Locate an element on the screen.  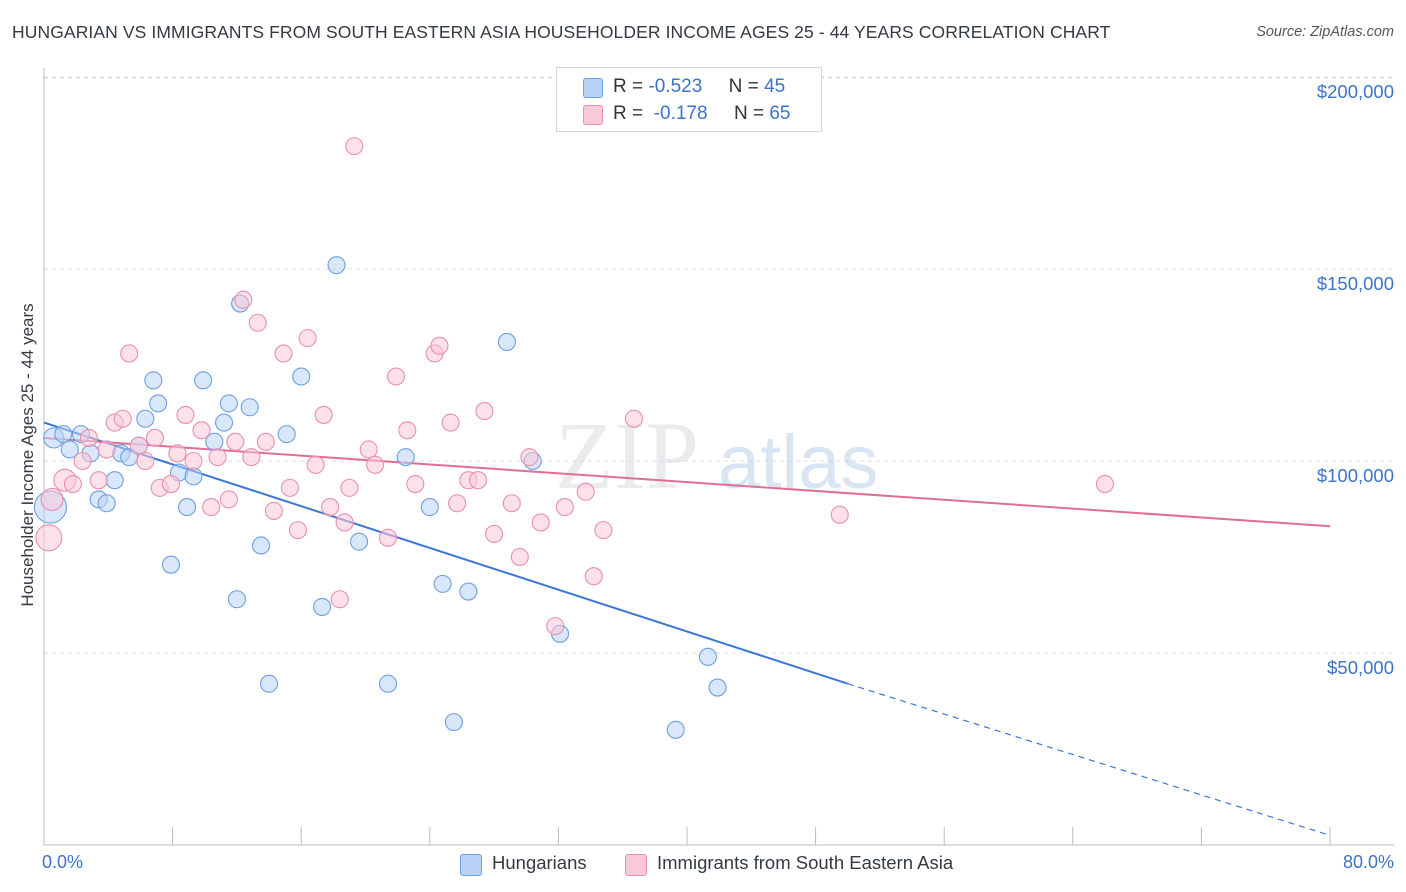
y-tick-label: $150,000 is located at coordinates (1355, 283).